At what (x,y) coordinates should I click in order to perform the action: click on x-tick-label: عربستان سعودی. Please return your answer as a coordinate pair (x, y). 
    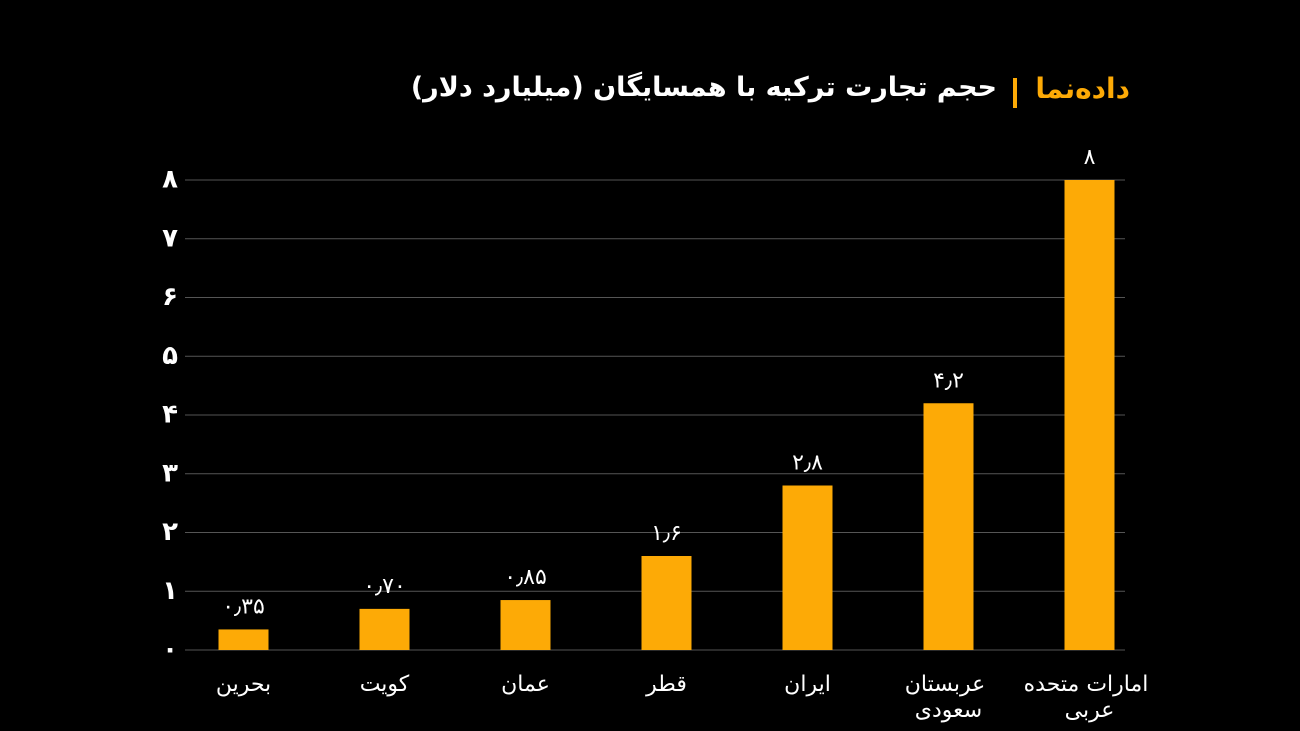
    Looking at the image, I should click on (949, 697).